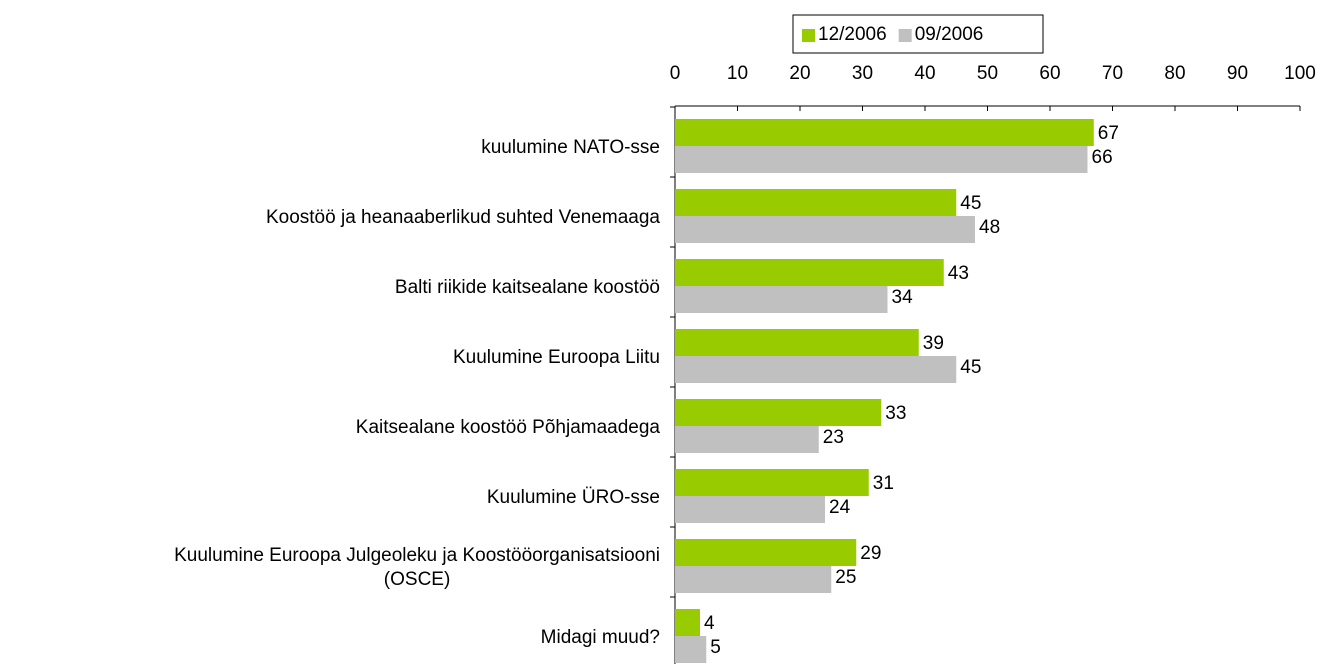 The height and width of the screenshot is (664, 1324). I want to click on value-label: 66, so click(1102, 157).